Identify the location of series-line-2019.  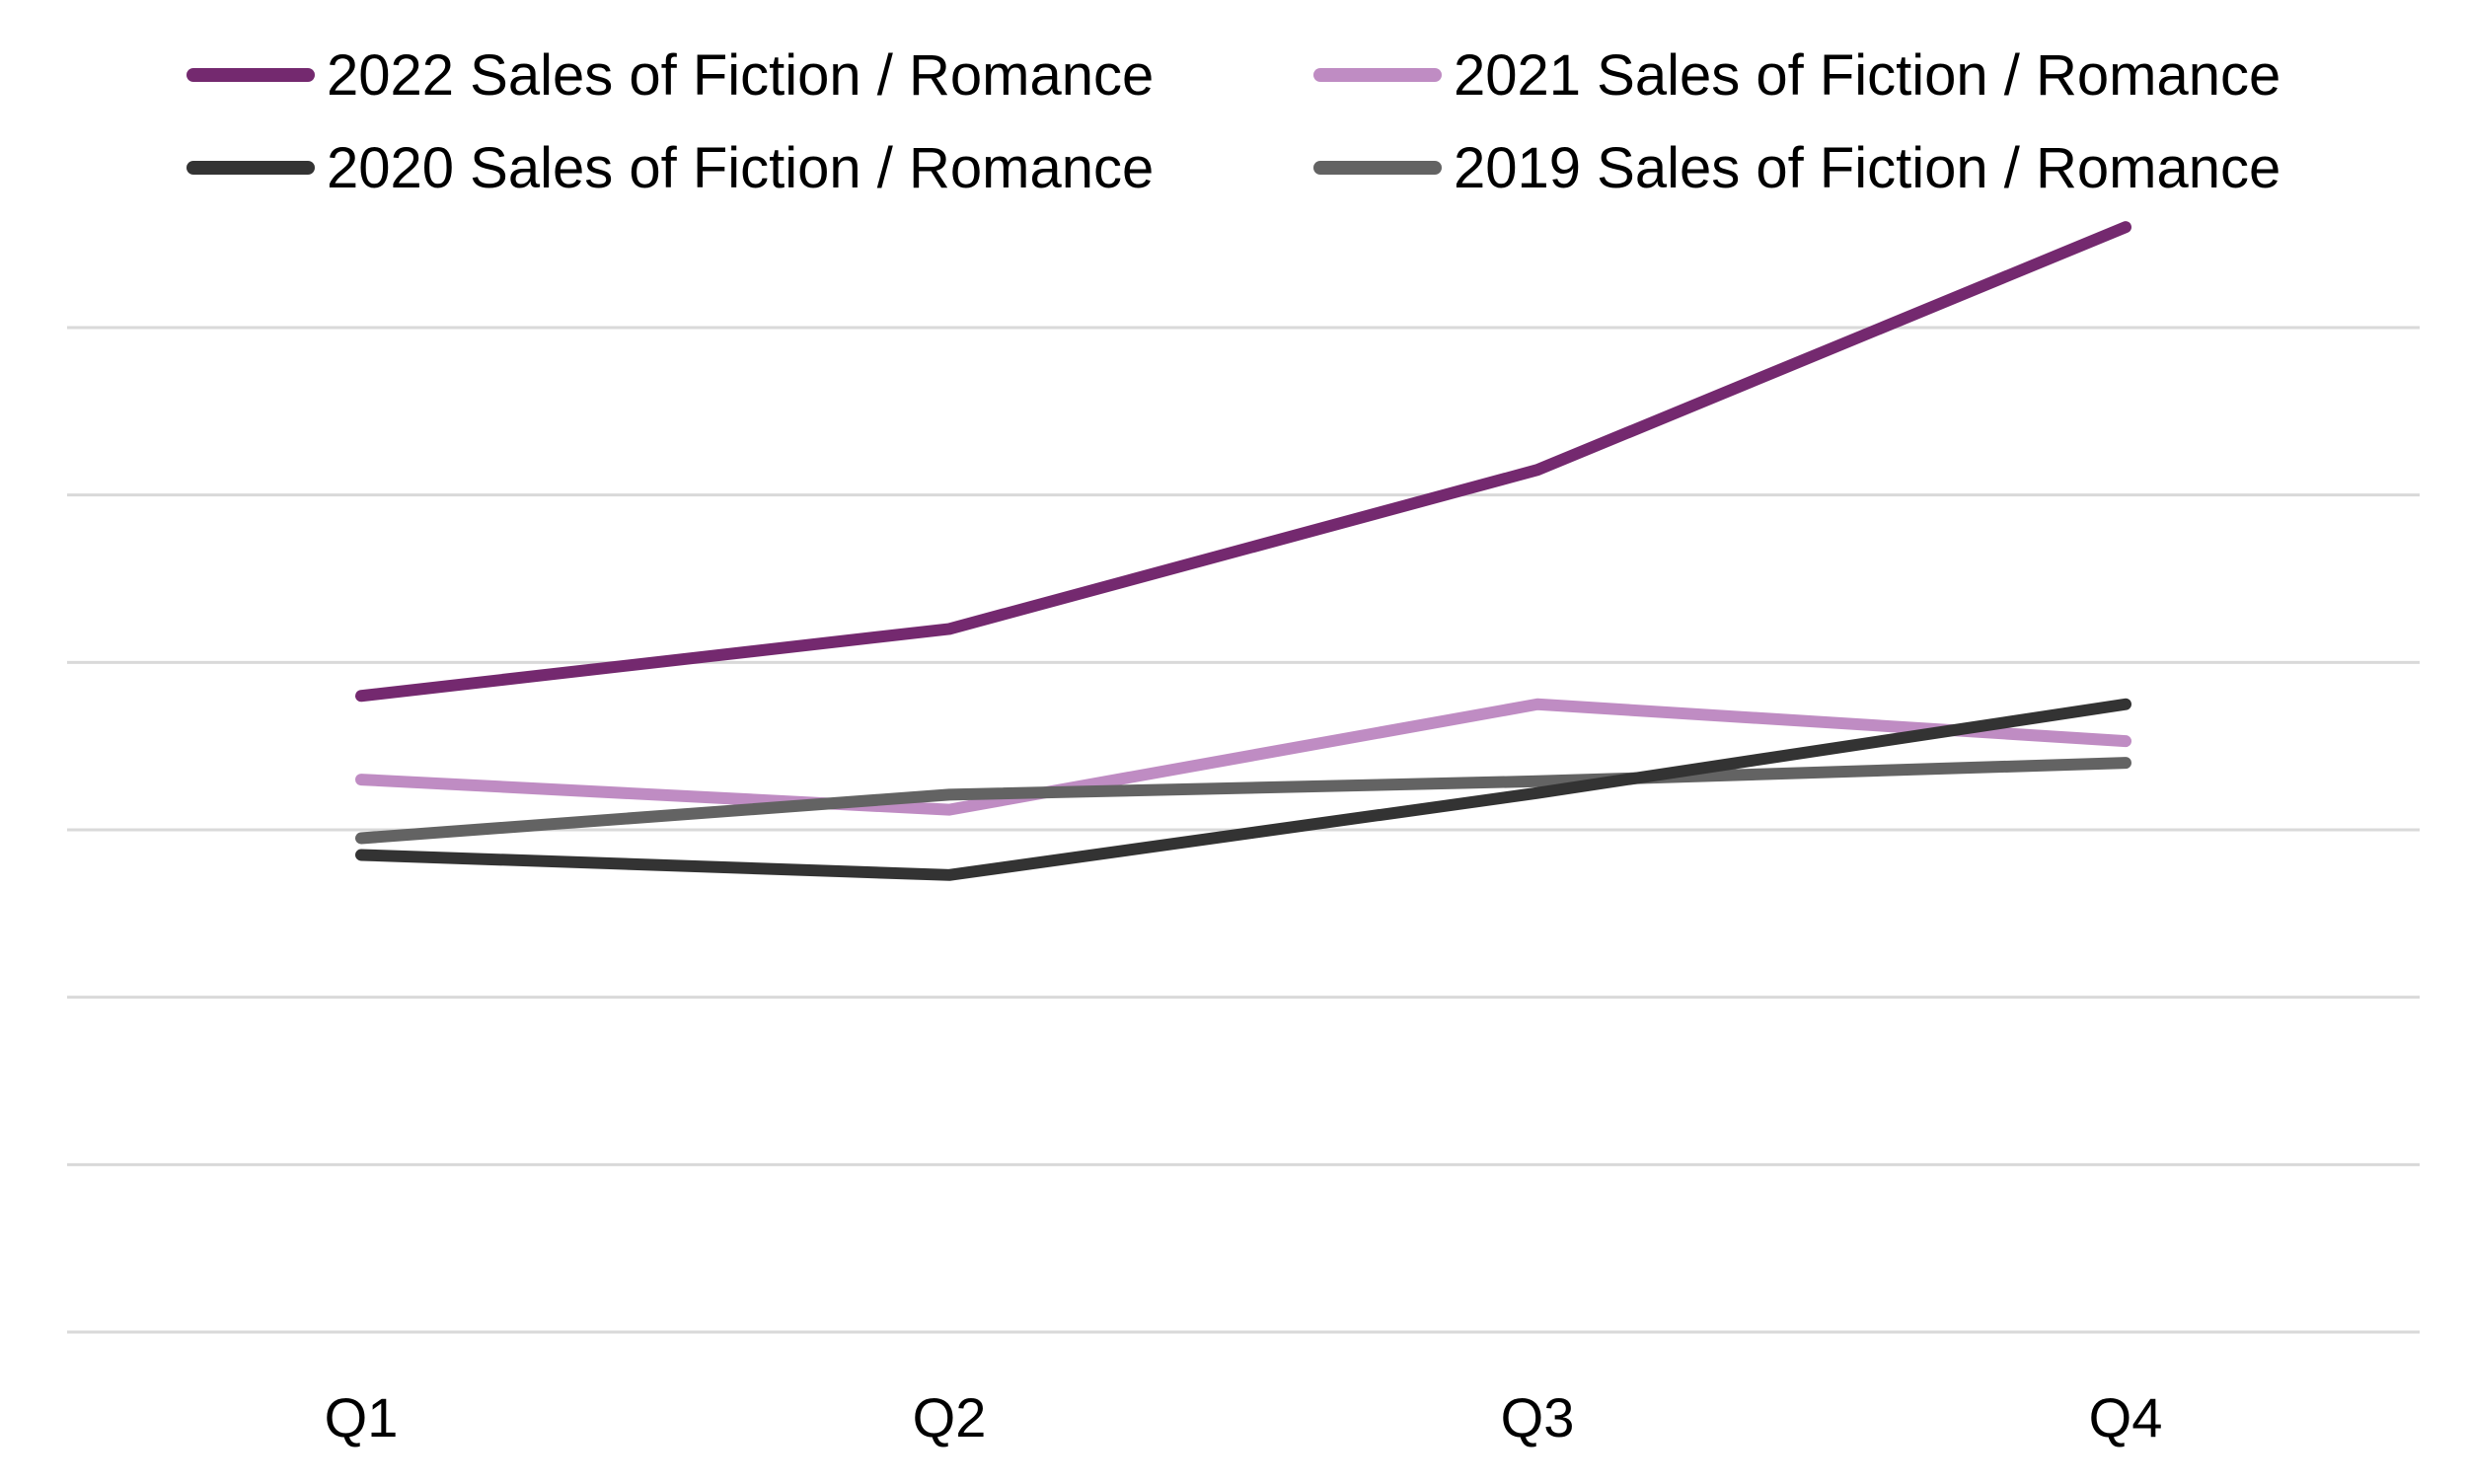
(1243, 801).